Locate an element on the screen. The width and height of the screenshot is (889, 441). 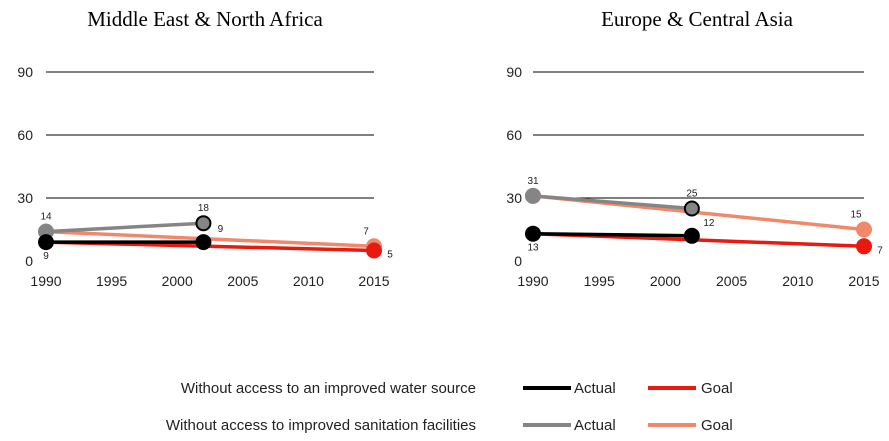
data-label: 18 is located at coordinates (204, 208).